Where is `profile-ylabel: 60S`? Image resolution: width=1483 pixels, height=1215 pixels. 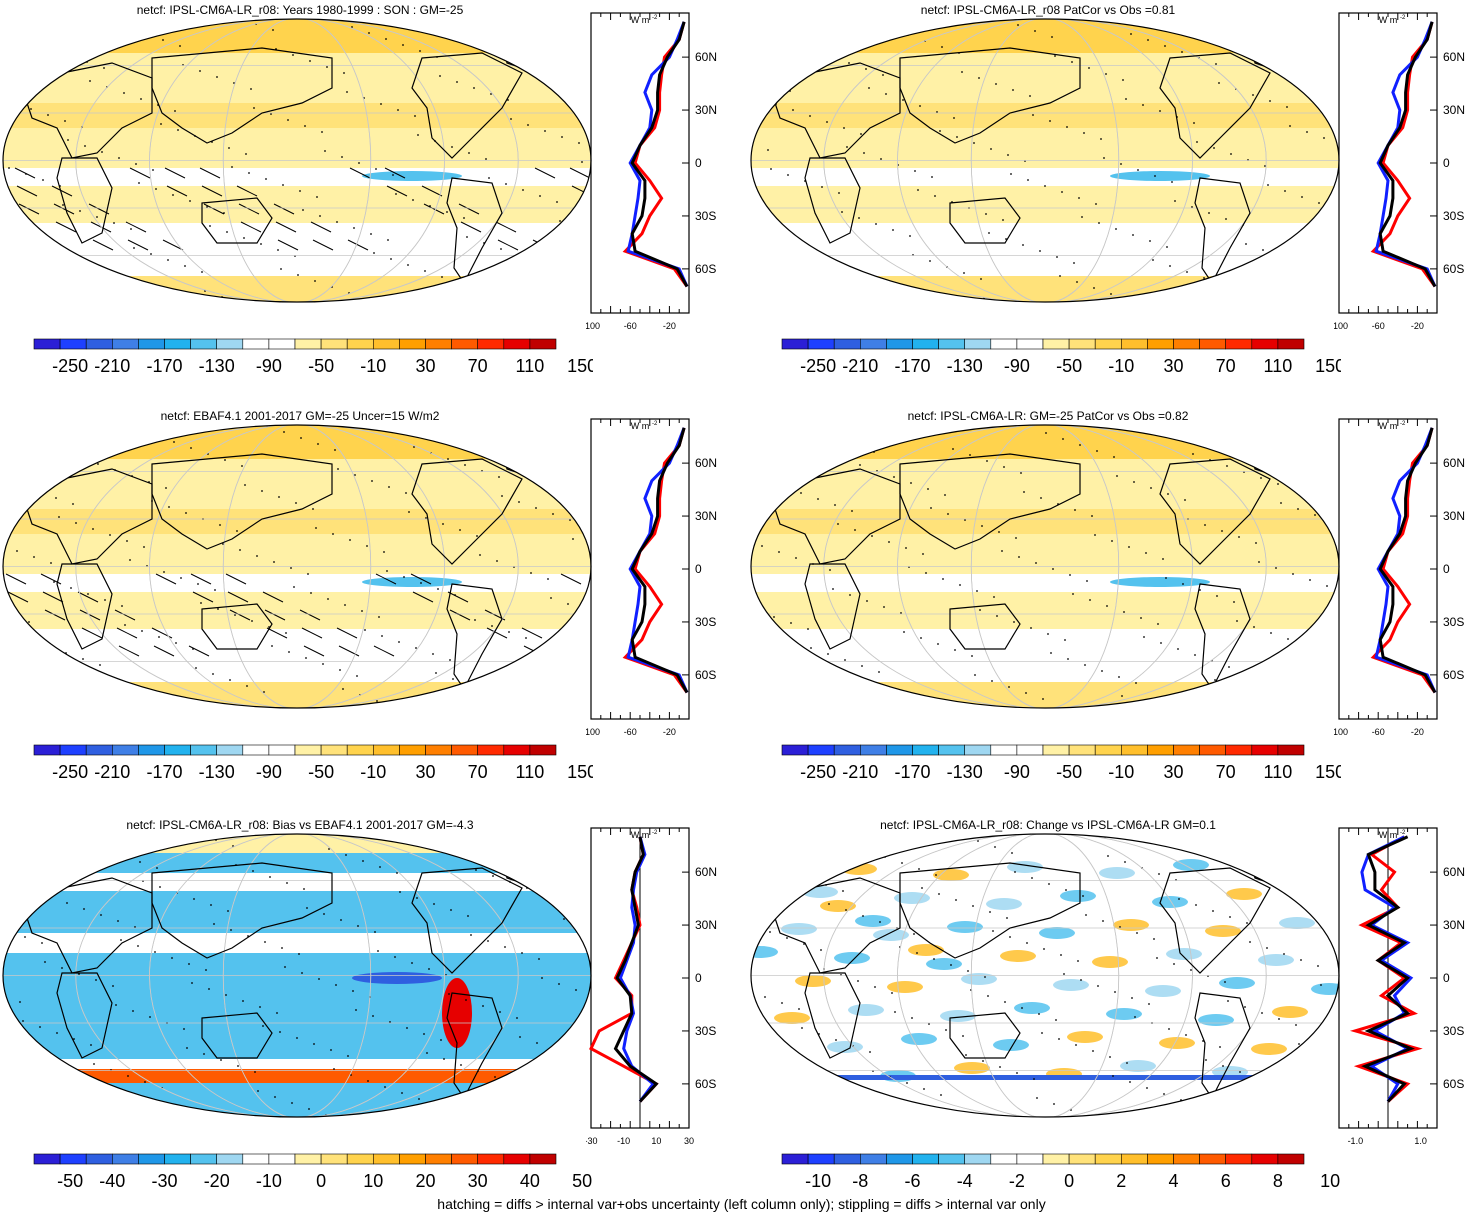 profile-ylabel: 60S is located at coordinates (705, 269).